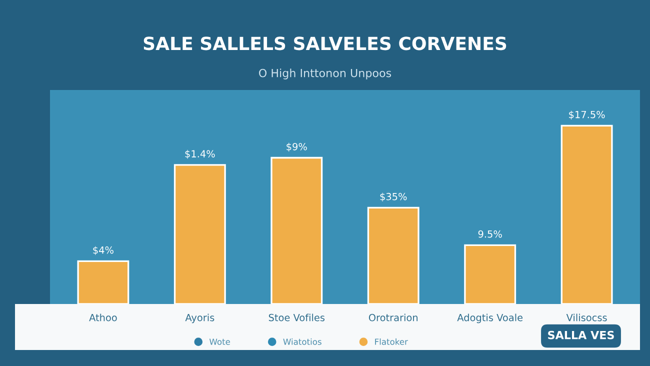  What do you see at coordinates (490, 234) in the screenshot?
I see `annotation: 9.5%` at bounding box center [490, 234].